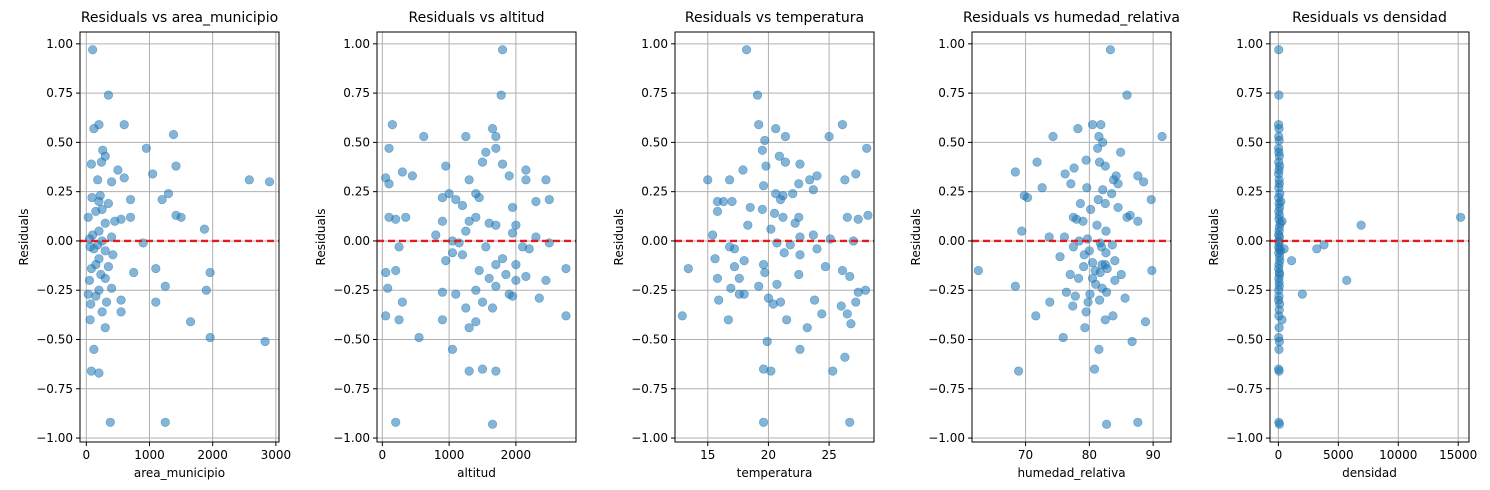 This screenshot has width=1490, height=490. I want to click on x-tick-label: 1000, so click(449, 455).